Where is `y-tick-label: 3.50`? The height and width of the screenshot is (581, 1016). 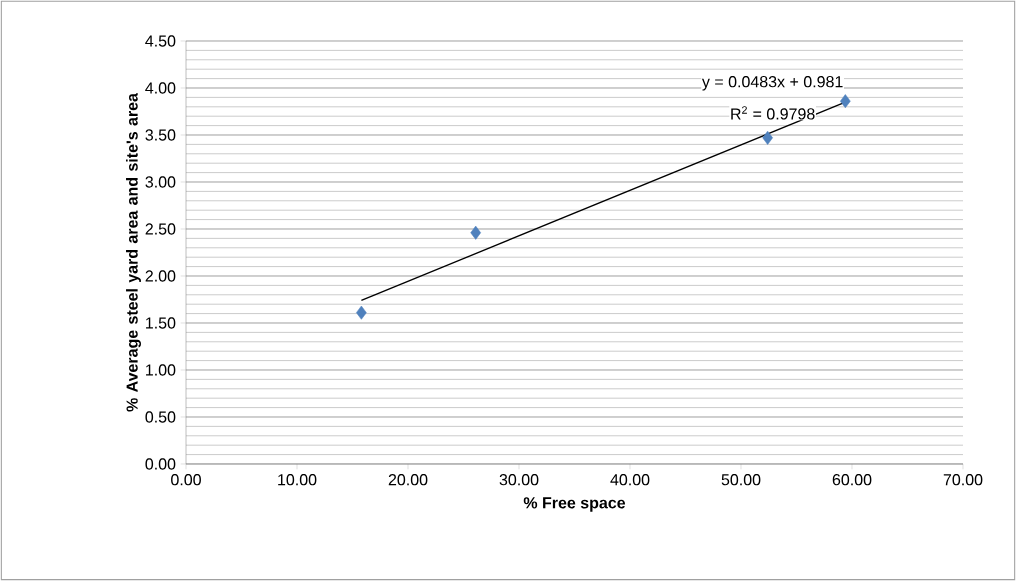 y-tick-label: 3.50 is located at coordinates (160, 135).